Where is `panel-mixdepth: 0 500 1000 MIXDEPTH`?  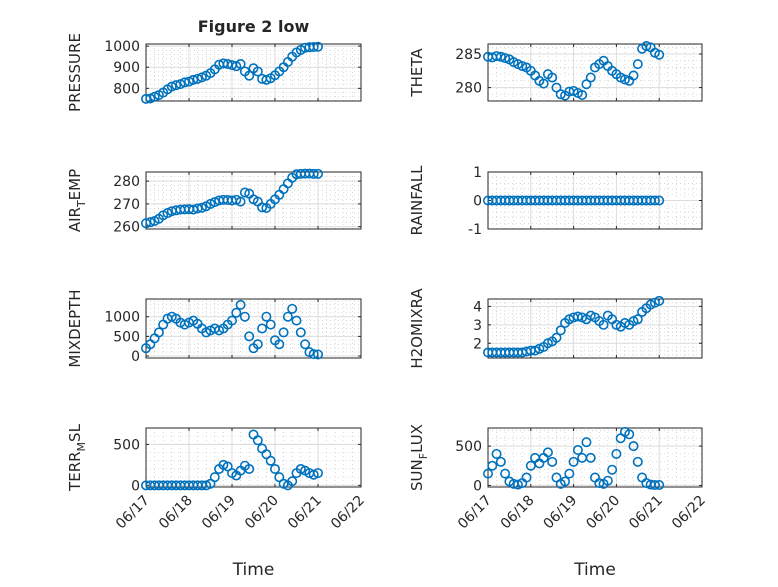
panel-mixdepth: 0 500 1000 MIXDEPTH is located at coordinates (214, 328).